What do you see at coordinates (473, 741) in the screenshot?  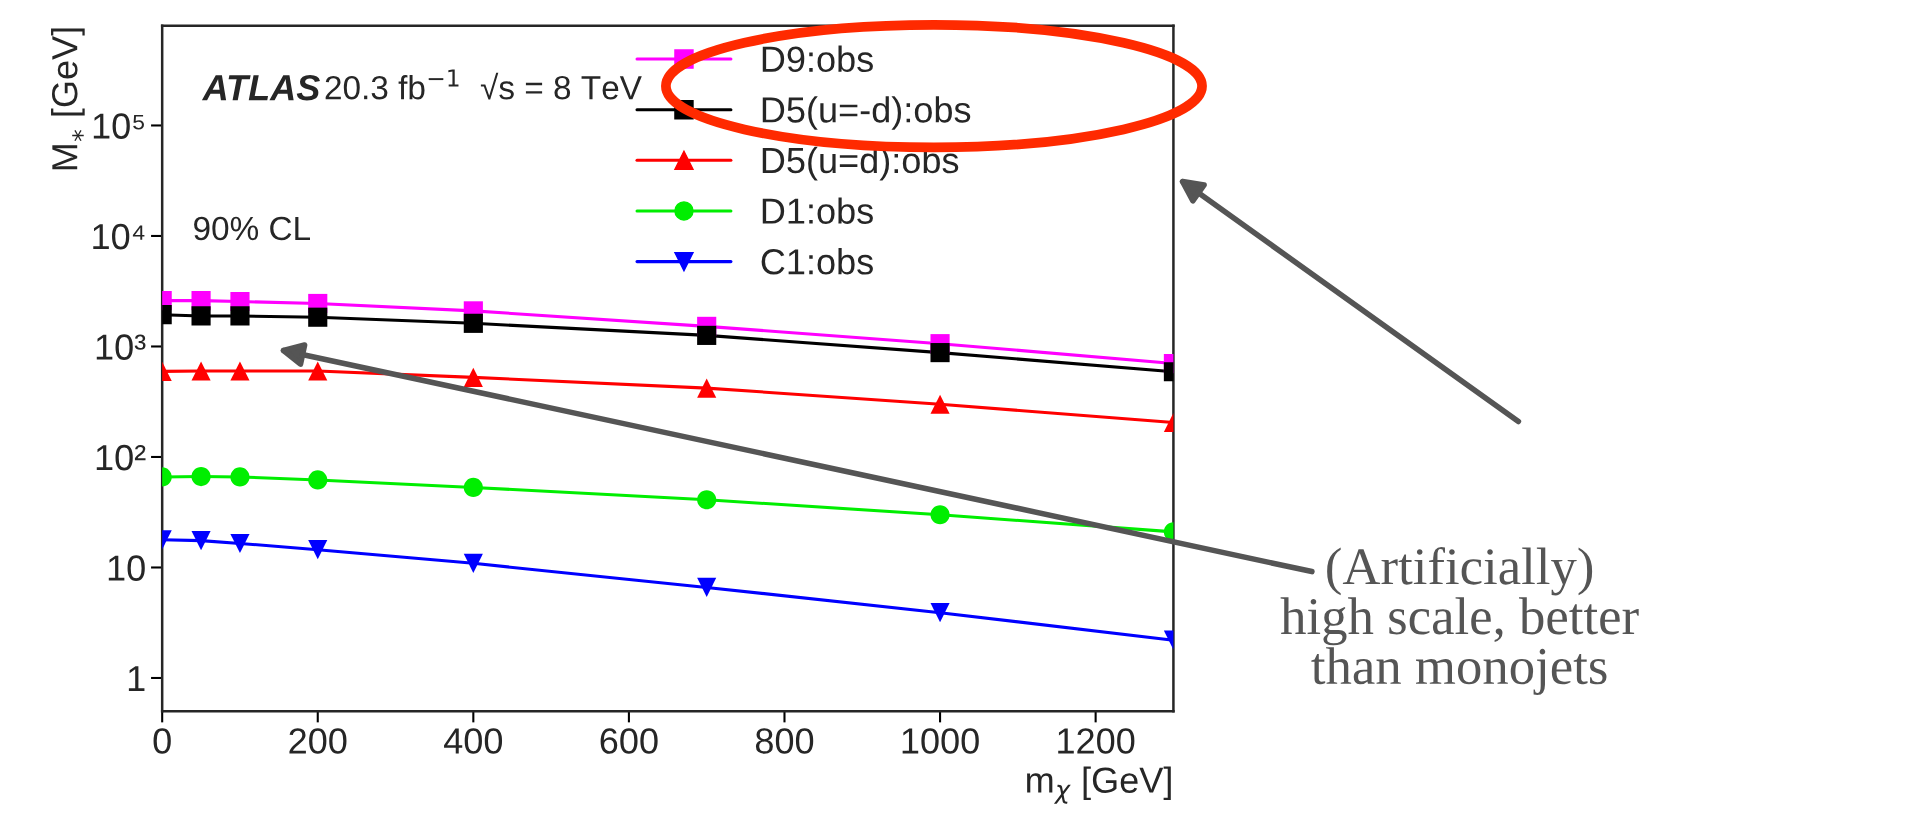 I see `x-tick-label: 400` at bounding box center [473, 741].